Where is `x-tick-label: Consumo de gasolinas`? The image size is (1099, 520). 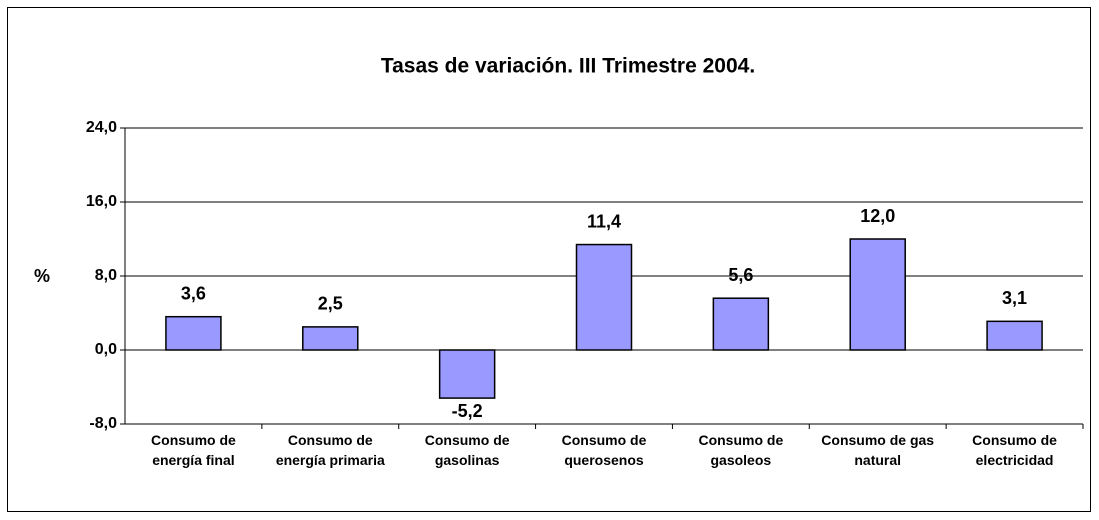 x-tick-label: Consumo de gasolinas is located at coordinates (467, 450).